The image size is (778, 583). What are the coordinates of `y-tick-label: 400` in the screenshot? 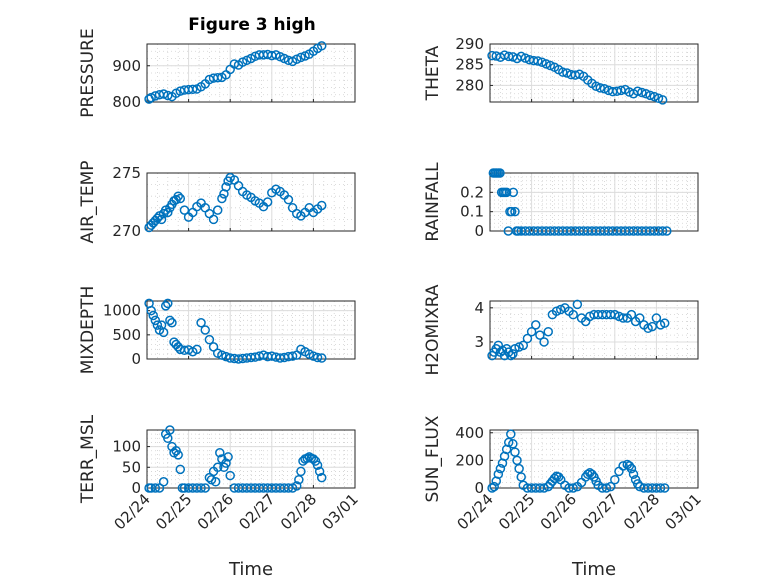 It's located at (469, 433).